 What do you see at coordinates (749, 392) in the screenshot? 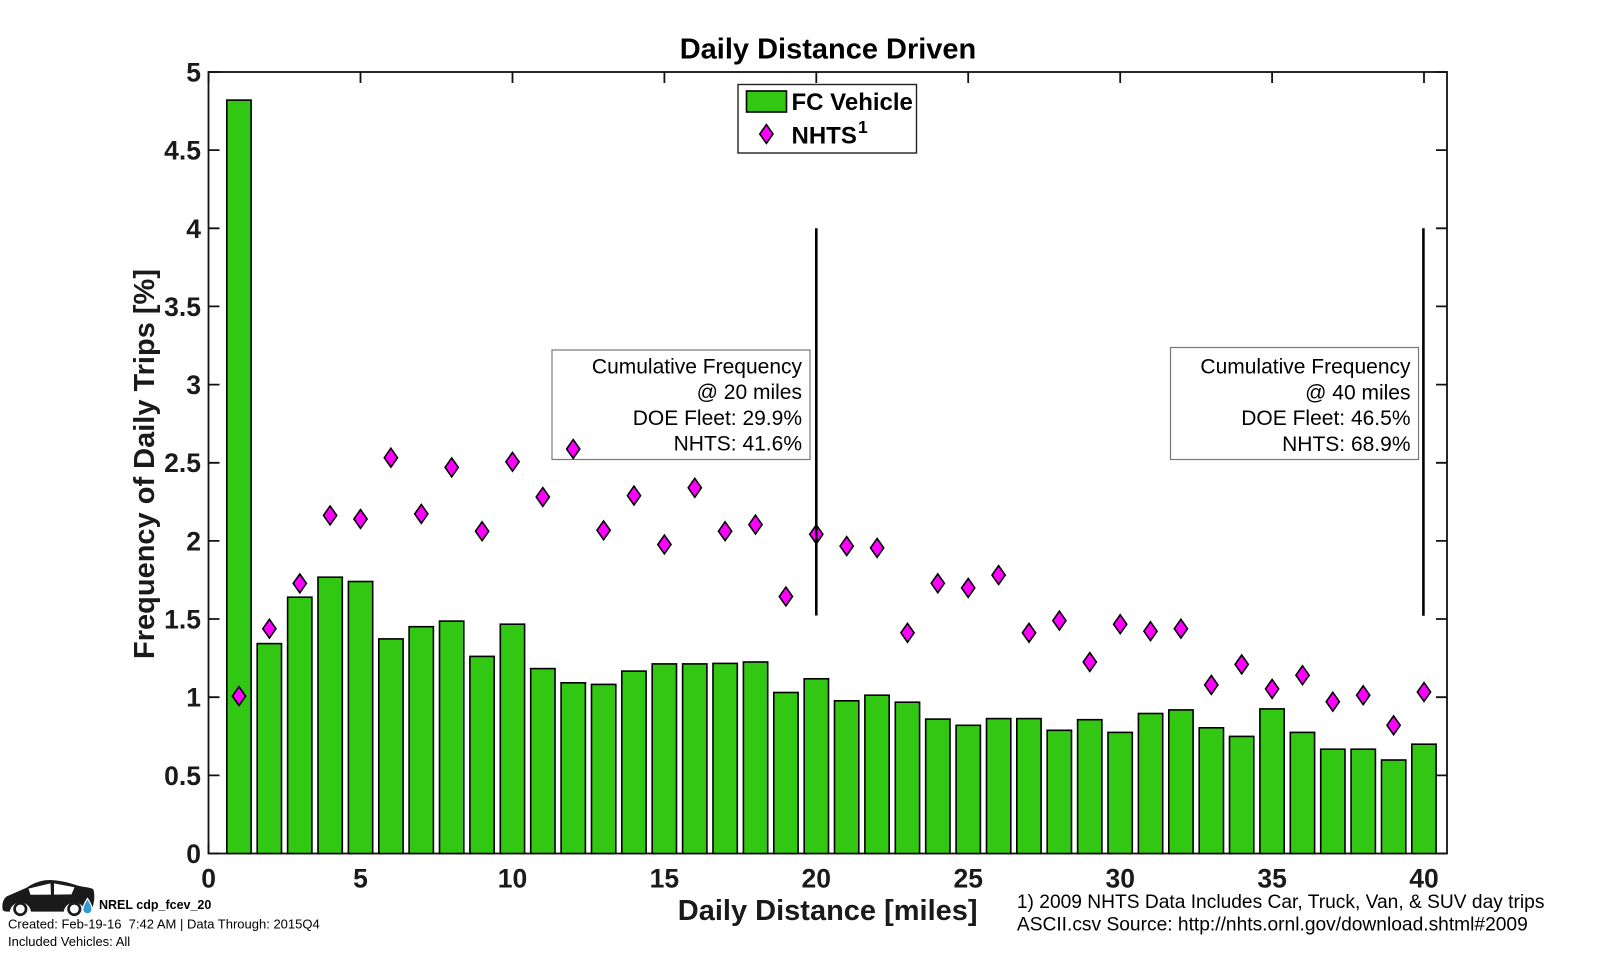
I see `svg-text: @ 20 miles` at bounding box center [749, 392].